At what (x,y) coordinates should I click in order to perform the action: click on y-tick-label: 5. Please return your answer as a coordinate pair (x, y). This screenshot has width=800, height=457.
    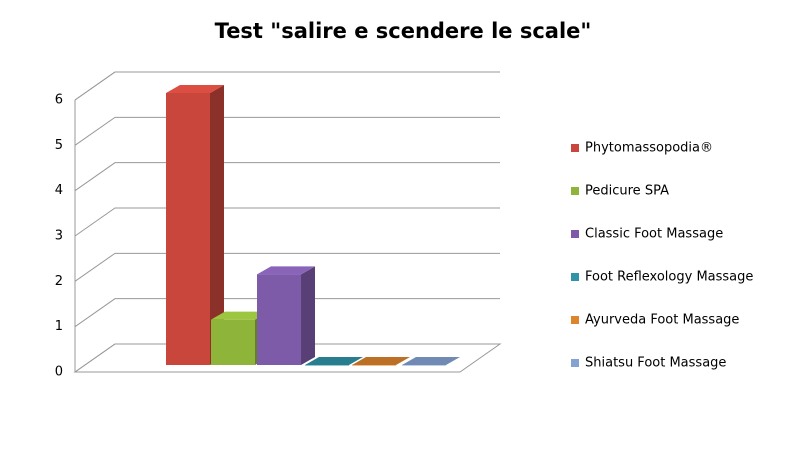
    Looking at the image, I should click on (59, 145).